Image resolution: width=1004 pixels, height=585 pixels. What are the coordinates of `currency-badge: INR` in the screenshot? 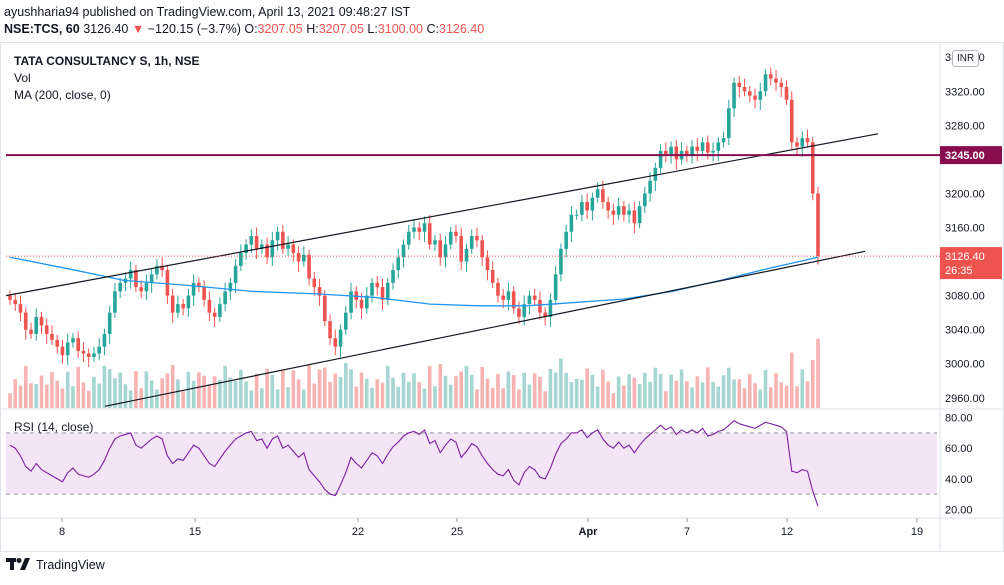 It's located at (966, 58).